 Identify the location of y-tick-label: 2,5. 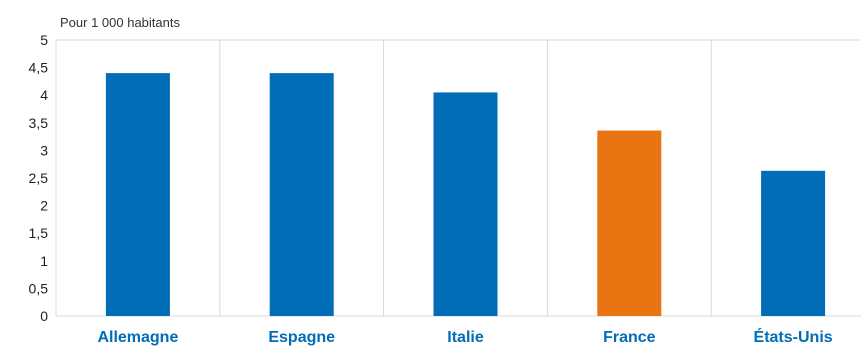
(39, 178).